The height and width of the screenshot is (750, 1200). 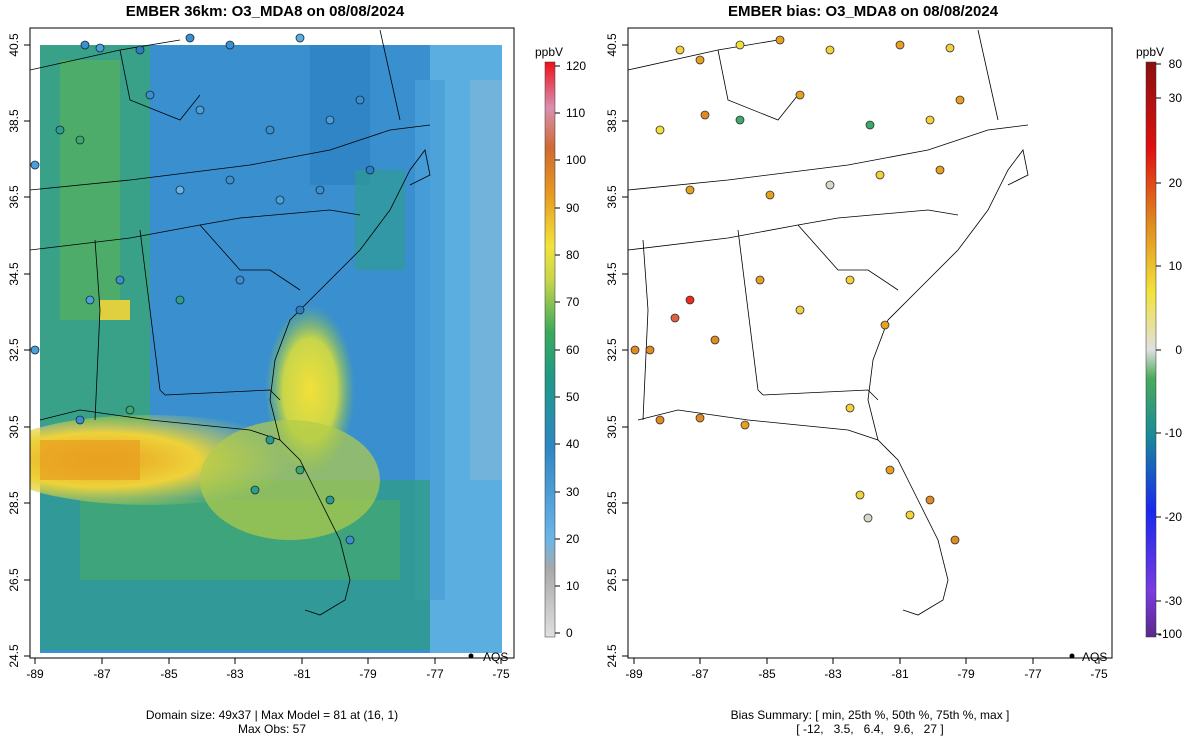 What do you see at coordinates (573, 208) in the screenshot?
I see `svg-text: 90` at bounding box center [573, 208].